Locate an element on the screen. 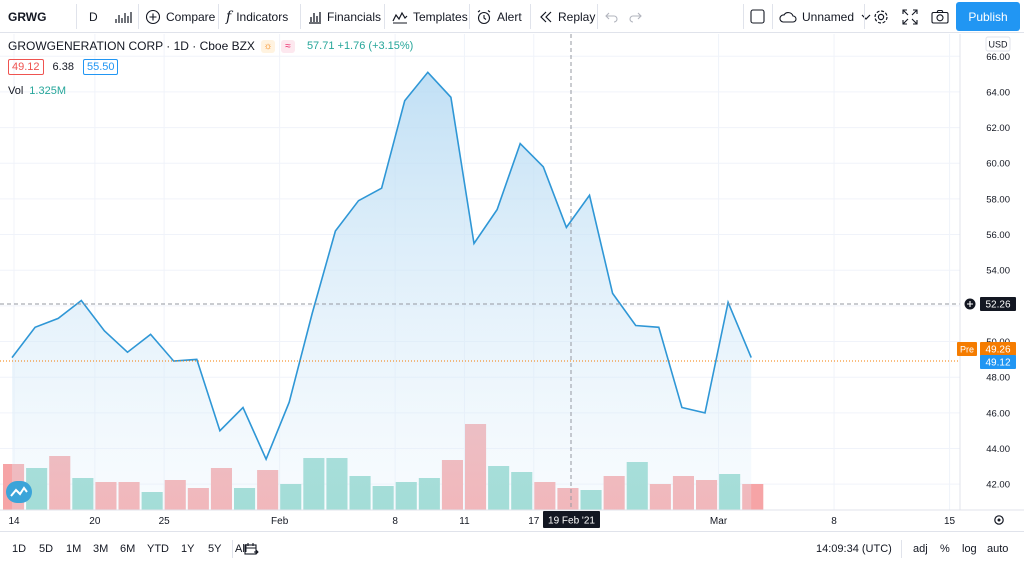 This screenshot has width=1024, height=566. symbol-title: GROWGENERATION CORP · 1D · Cboe BZX is located at coordinates (131, 46).